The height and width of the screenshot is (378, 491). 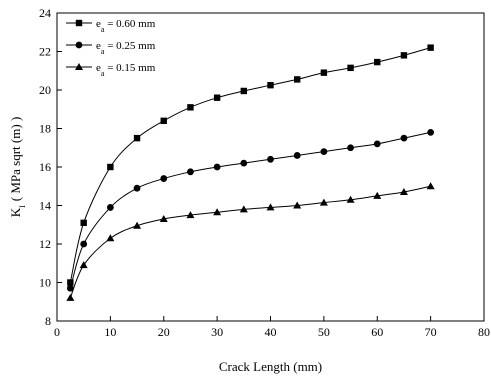 What do you see at coordinates (45, 167) in the screenshot?
I see `y-tick-label: 16` at bounding box center [45, 167].